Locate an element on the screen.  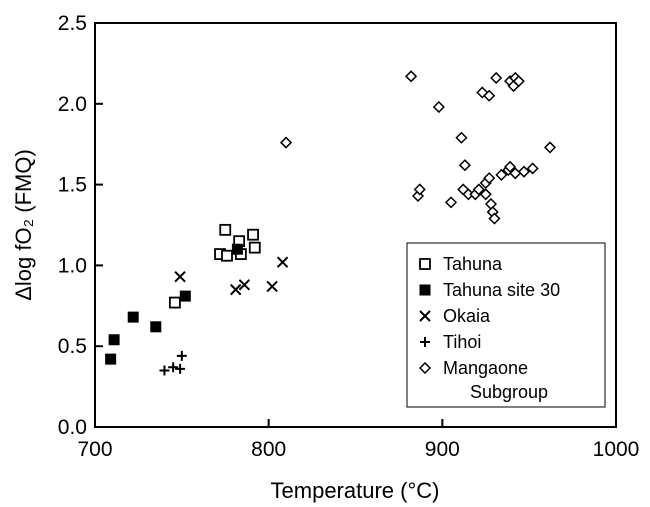
legend-tihoi-label: Tihoi is located at coordinates (462, 342).